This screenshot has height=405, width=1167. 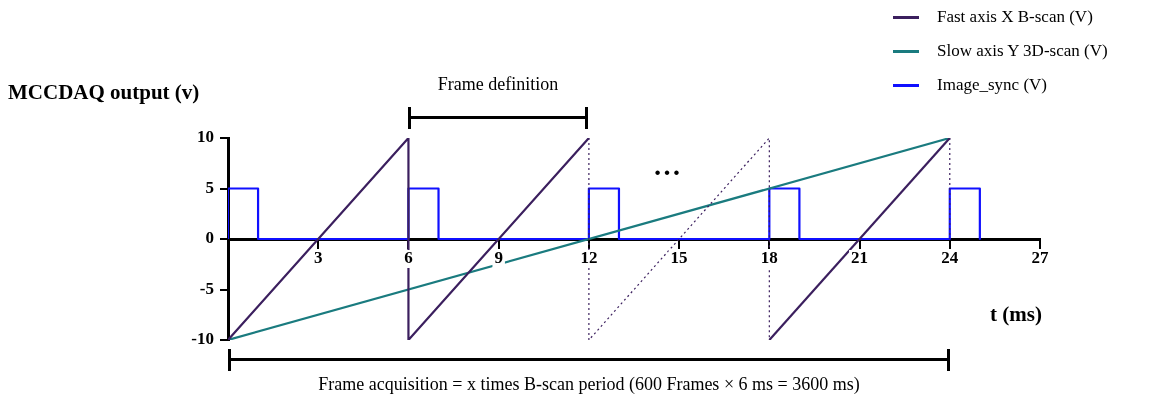 I want to click on x-tick-label: 27, so click(x=1040, y=258).